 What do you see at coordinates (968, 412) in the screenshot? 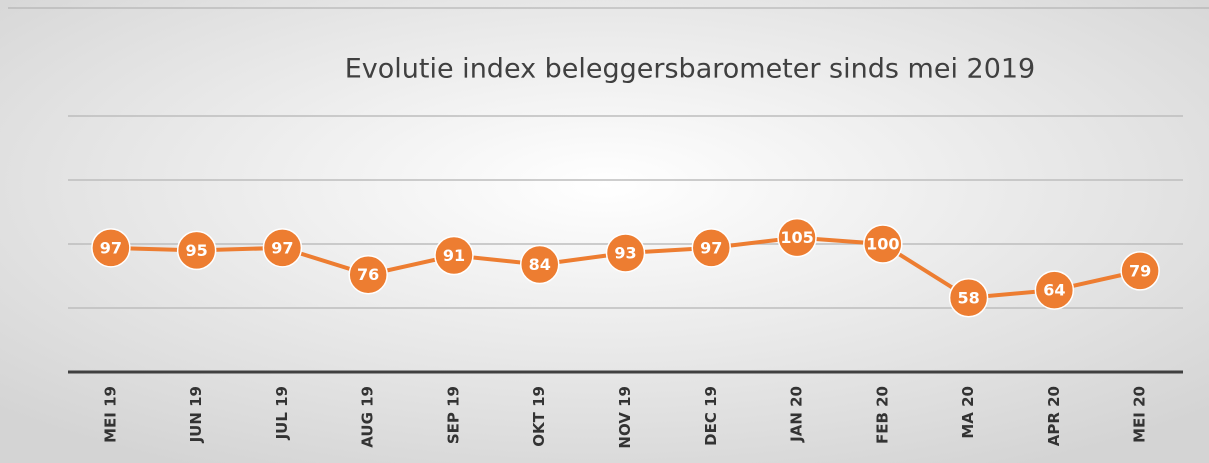
I see `x-tick-label: MA 20` at bounding box center [968, 412].